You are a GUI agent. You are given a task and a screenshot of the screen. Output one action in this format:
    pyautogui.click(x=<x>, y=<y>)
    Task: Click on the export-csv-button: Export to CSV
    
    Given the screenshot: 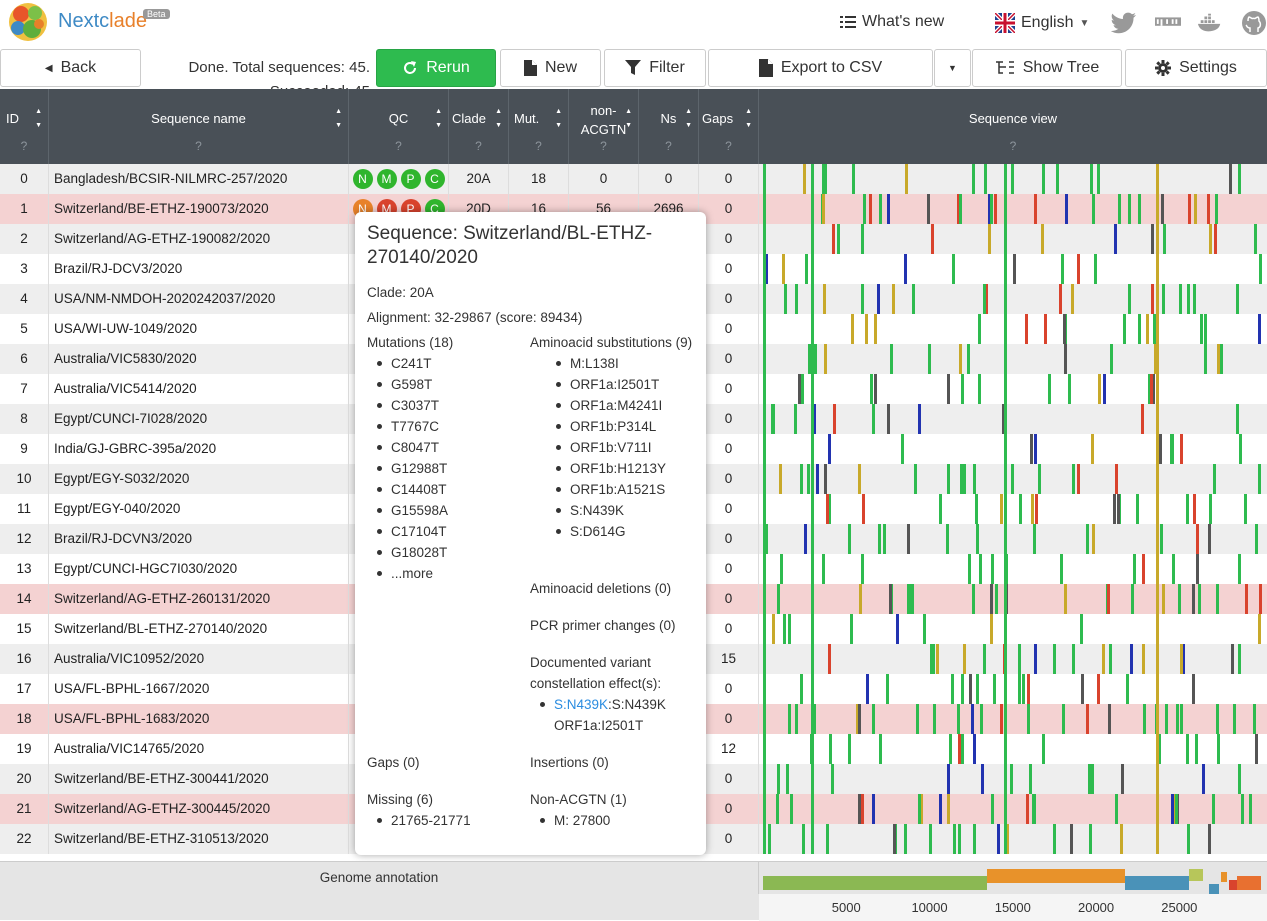 What is the action you would take?
    pyautogui.click(x=820, y=68)
    